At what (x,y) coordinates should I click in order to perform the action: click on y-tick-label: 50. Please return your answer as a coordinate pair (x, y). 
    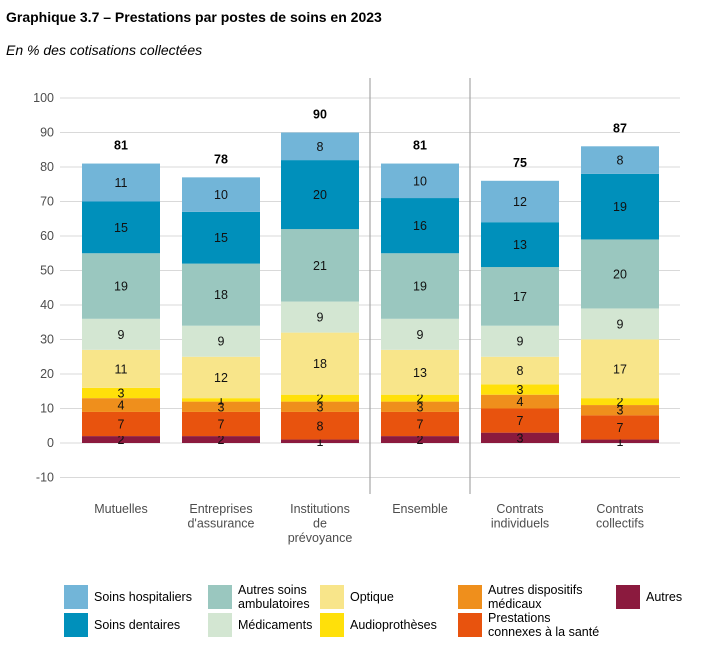
    Looking at the image, I should click on (47, 271).